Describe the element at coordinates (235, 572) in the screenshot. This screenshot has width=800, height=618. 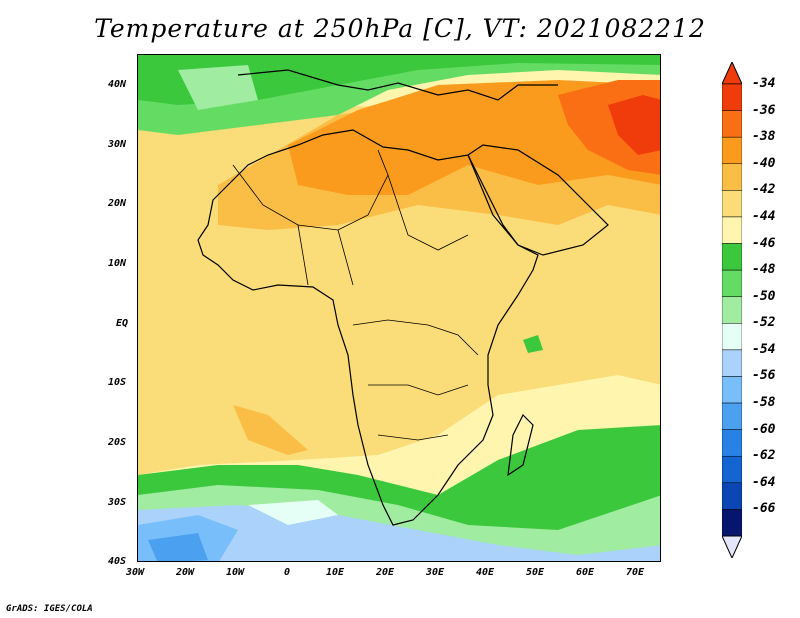
I see `lon-label-10w: 10W` at that location.